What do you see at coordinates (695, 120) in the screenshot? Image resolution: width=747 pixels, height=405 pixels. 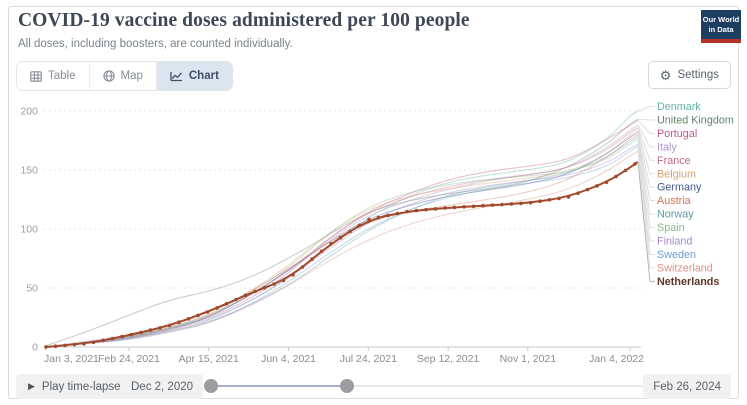 I see `legend-label-united-kingdom: United Kingdom` at bounding box center [695, 120].